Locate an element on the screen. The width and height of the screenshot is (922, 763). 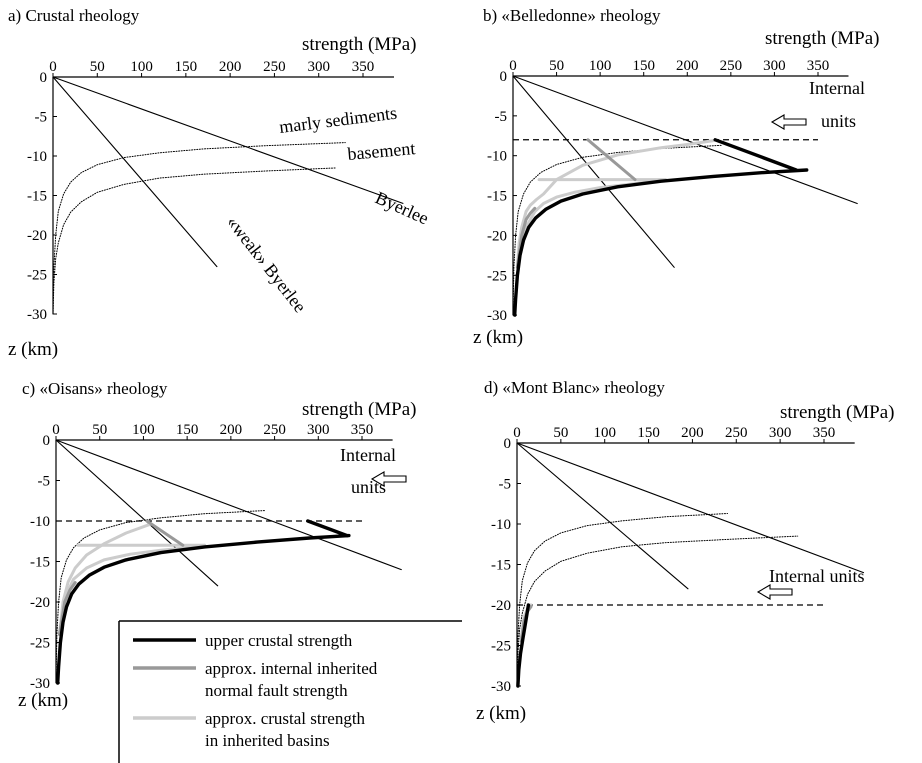
legend-label: upper crustal strength is located at coordinates (279, 640).